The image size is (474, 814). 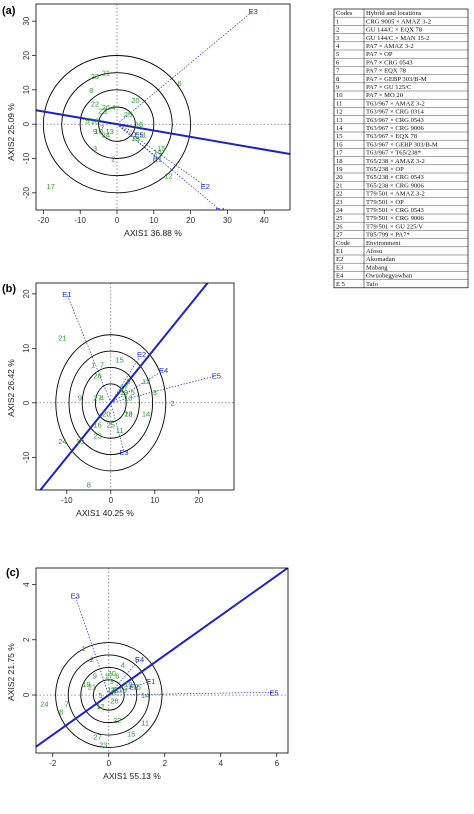 I want to click on legend-table-name: T79/501 × CRG 9006, so click(x=395, y=218).